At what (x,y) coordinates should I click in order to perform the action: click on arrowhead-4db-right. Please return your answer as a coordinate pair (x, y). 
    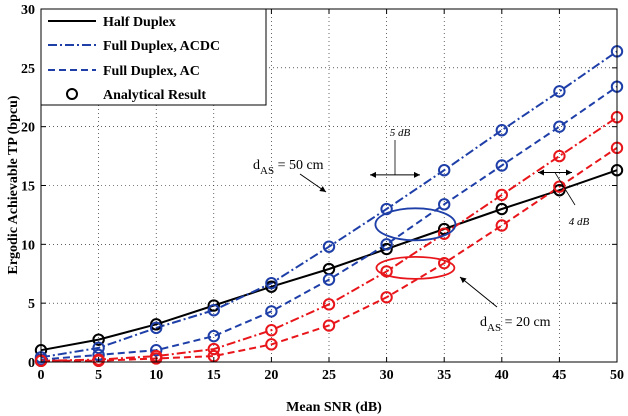
    Looking at the image, I should click on (569, 172).